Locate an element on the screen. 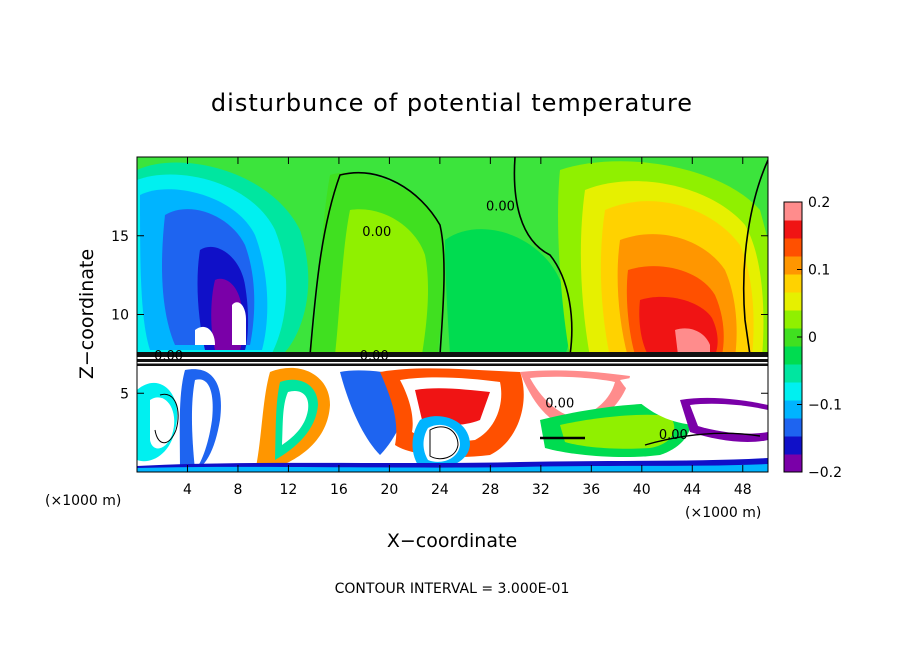  warm-anomaly-core is located at coordinates (692, 341).